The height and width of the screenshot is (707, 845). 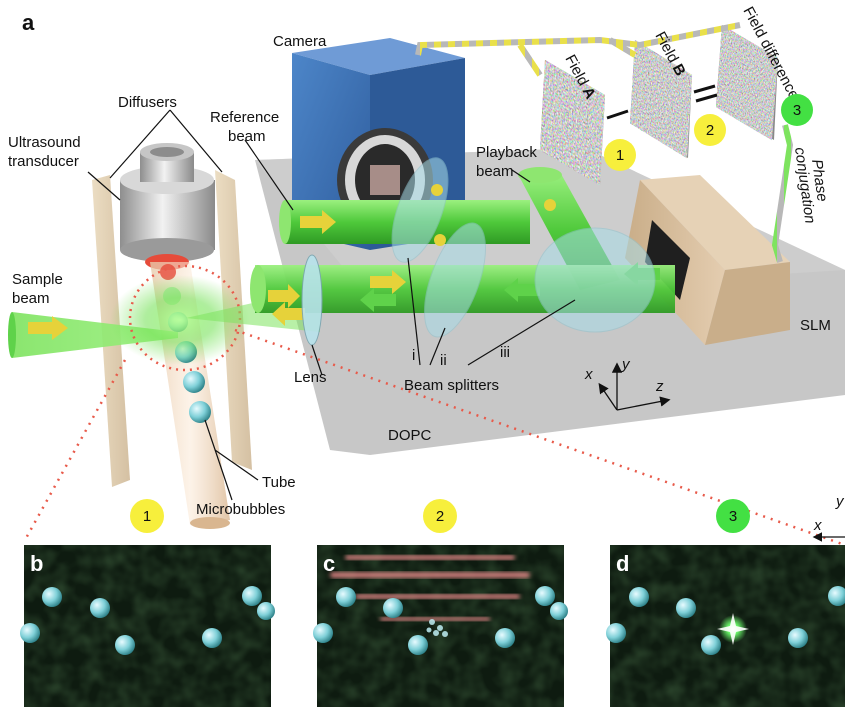 I want to click on axis-x-main: x, so click(x=588, y=374).